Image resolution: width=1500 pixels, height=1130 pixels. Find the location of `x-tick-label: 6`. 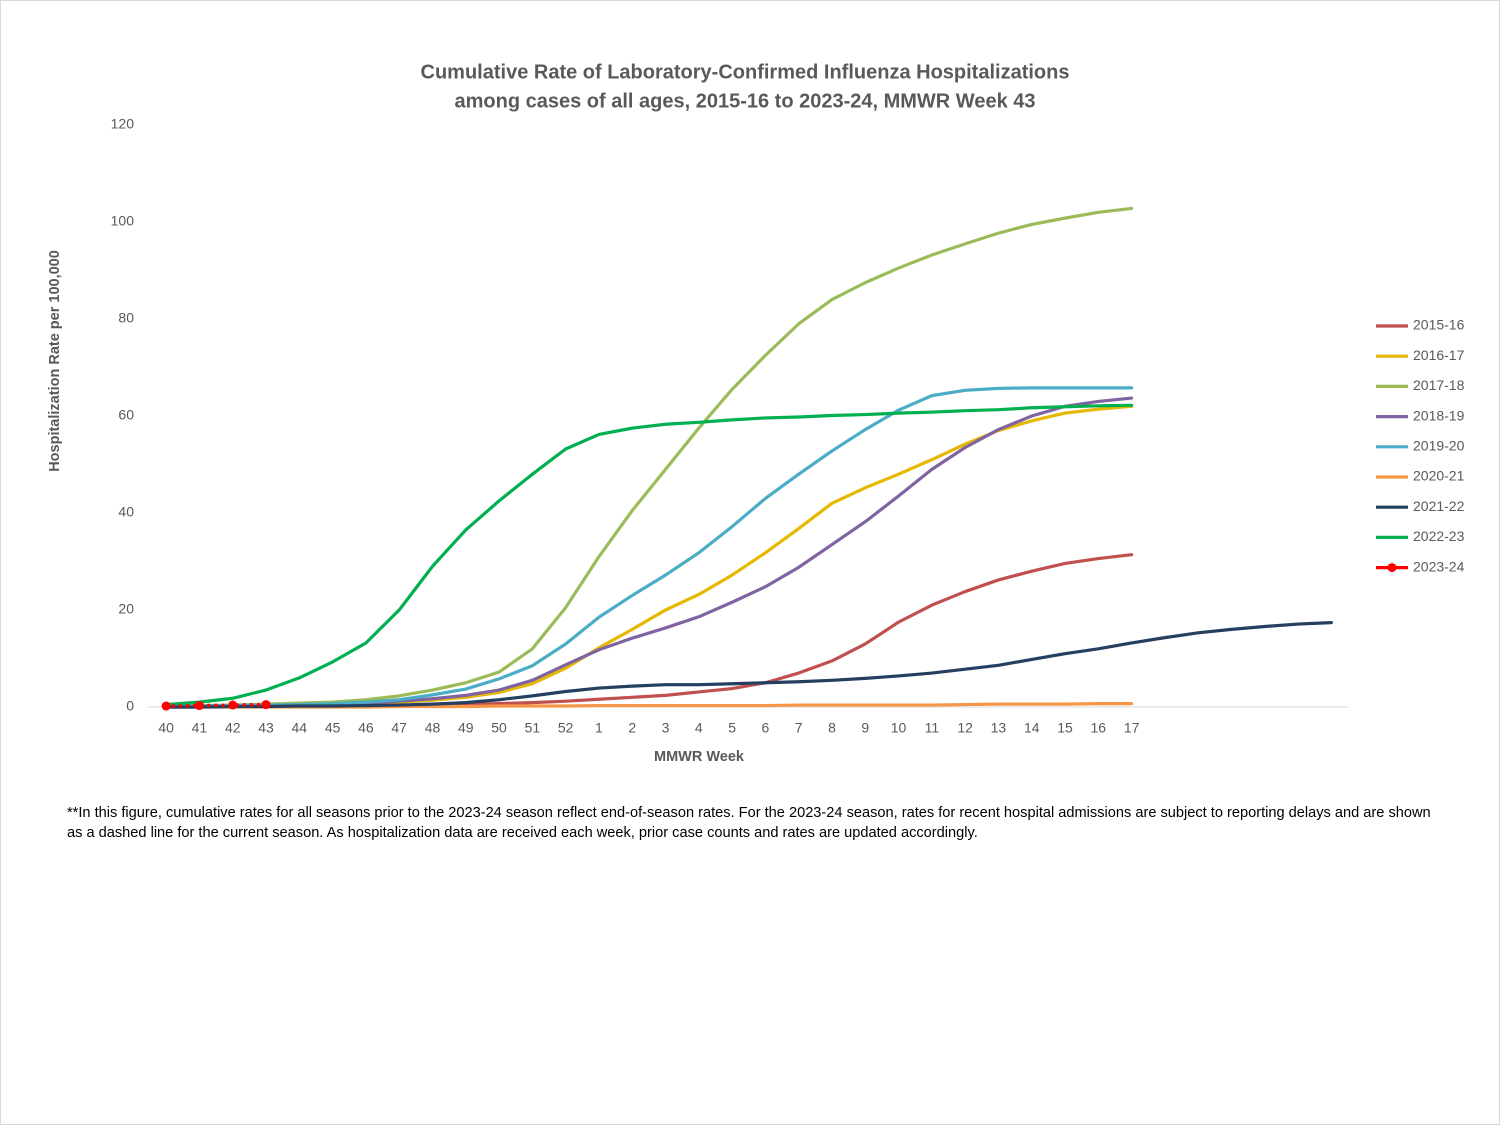

x-tick-label: 6 is located at coordinates (765, 728).